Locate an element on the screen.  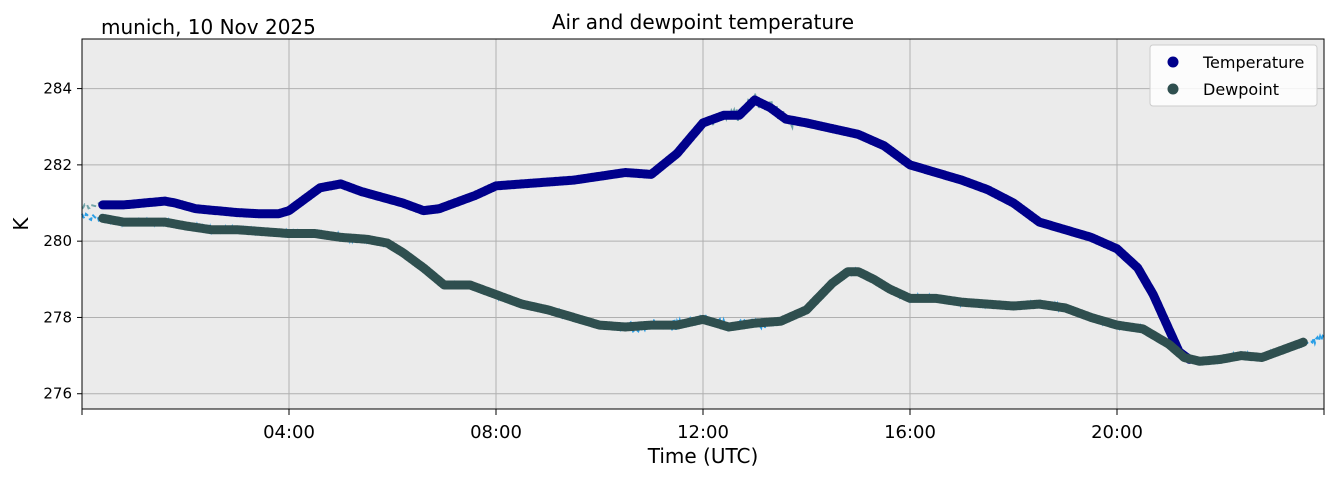
legend-label-dewpoint: Dewpoint is located at coordinates (1241, 89).